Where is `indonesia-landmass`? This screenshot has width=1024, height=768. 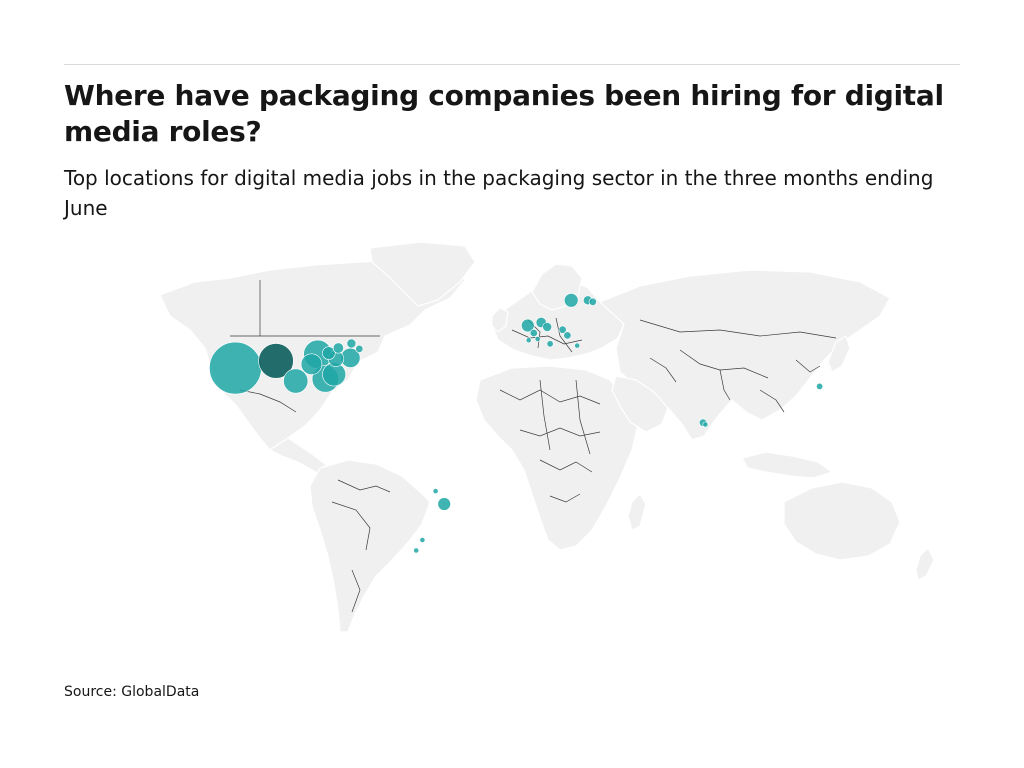
indonesia-landmass is located at coordinates (787, 465).